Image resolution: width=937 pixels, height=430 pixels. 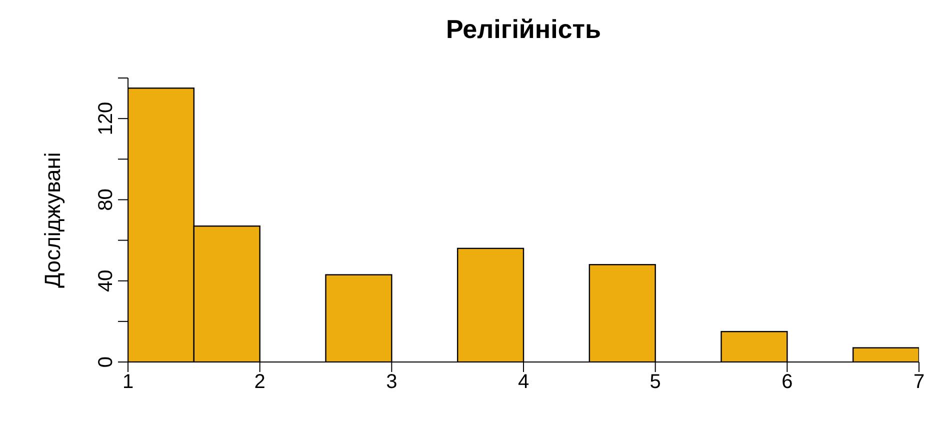 I want to click on y-axis-title: Досліджувані, so click(x=52, y=220).